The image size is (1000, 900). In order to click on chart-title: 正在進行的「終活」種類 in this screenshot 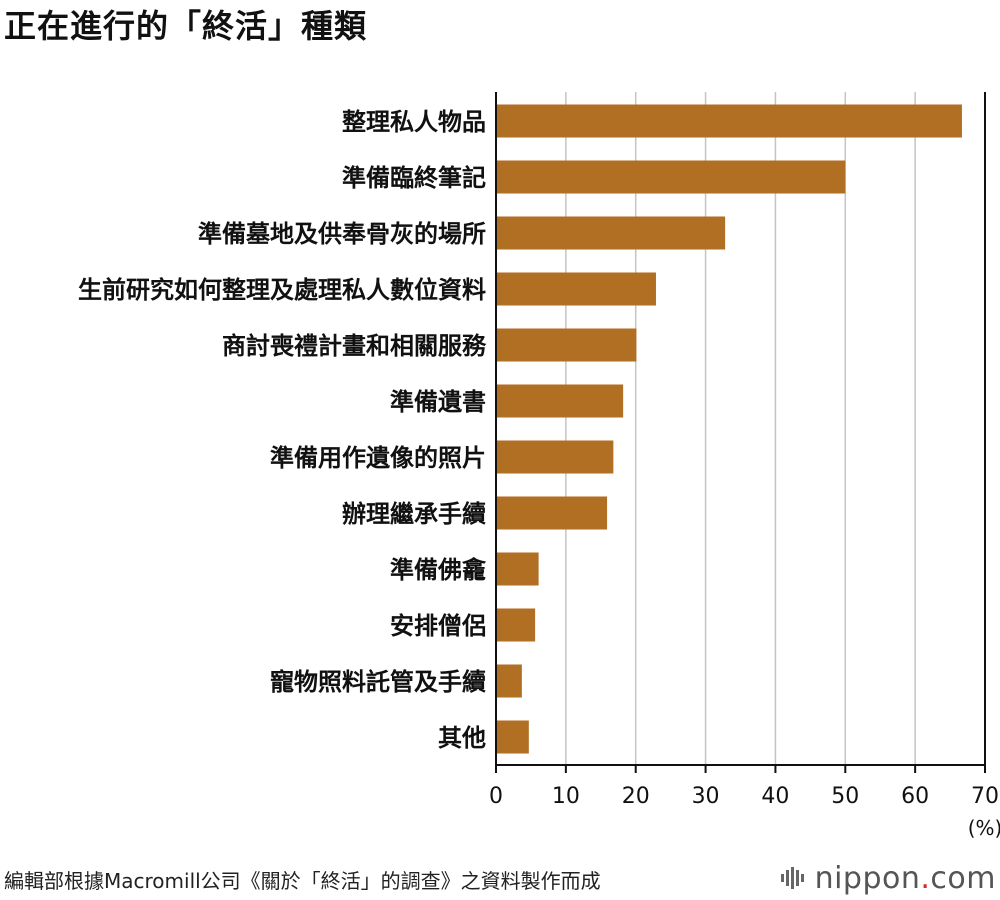, I will do `click(186, 26)`.